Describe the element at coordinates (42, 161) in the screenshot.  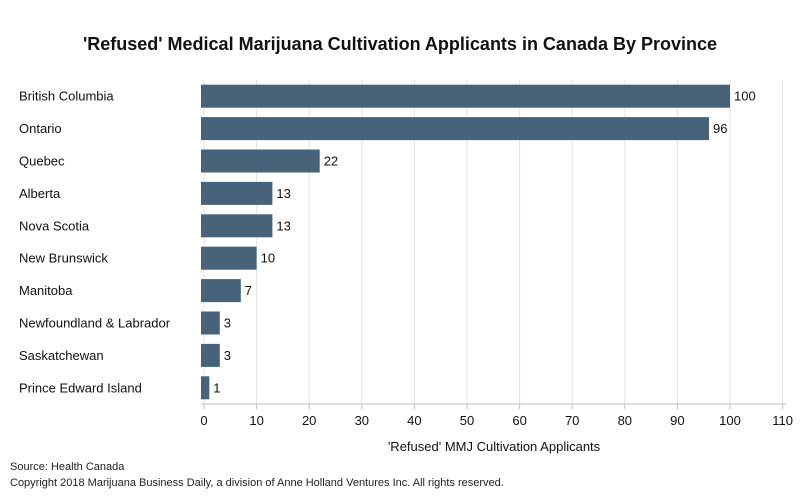
I see `category-label: Quebec` at that location.